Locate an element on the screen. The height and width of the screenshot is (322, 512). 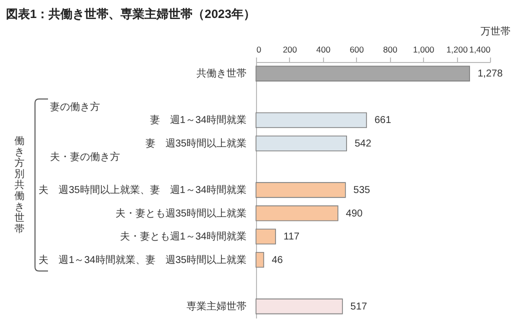
data-label: 517 is located at coordinates (359, 306).